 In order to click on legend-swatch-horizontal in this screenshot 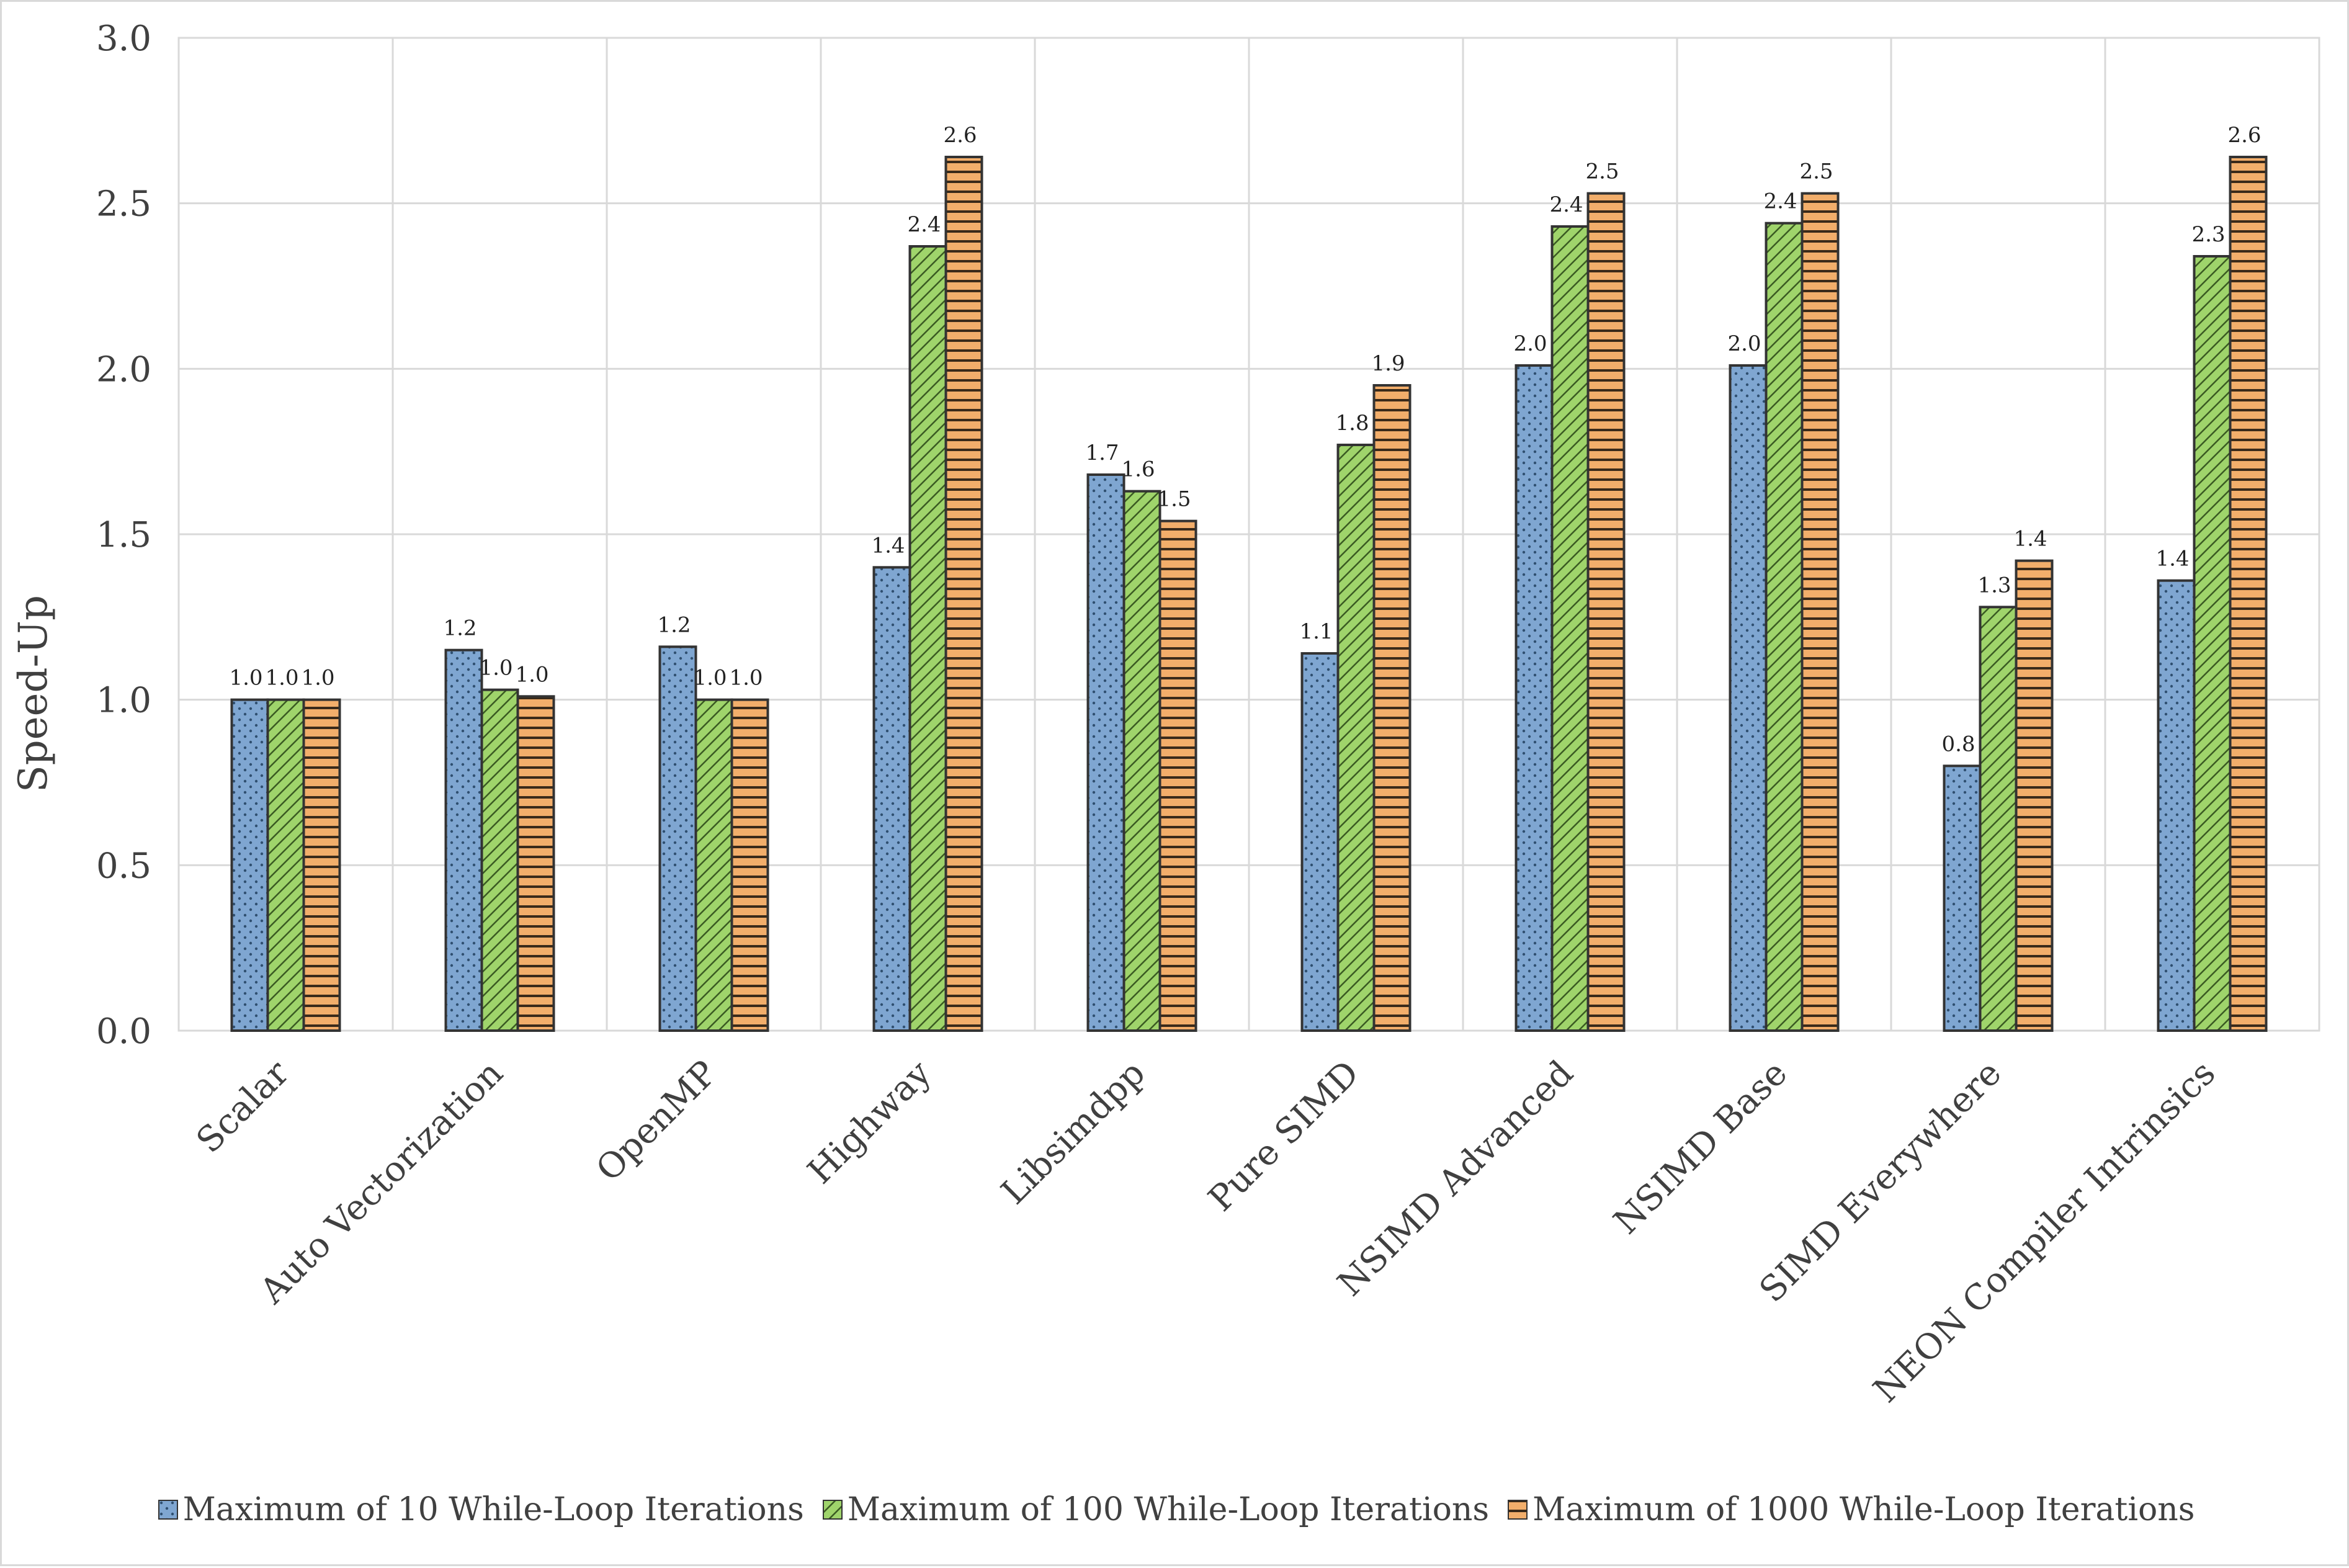, I will do `click(1518, 1510)`.